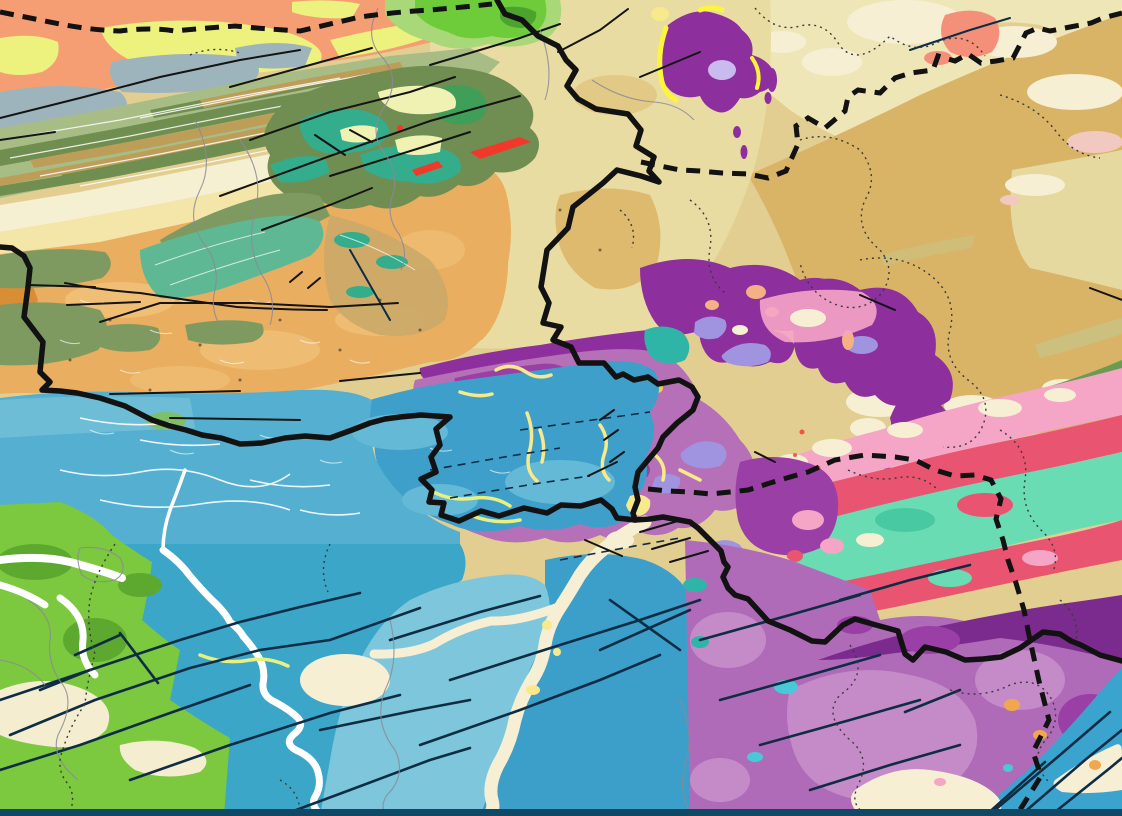 This screenshot has height=816, width=1122. I want to click on top-green-patches, so click(473, 24).